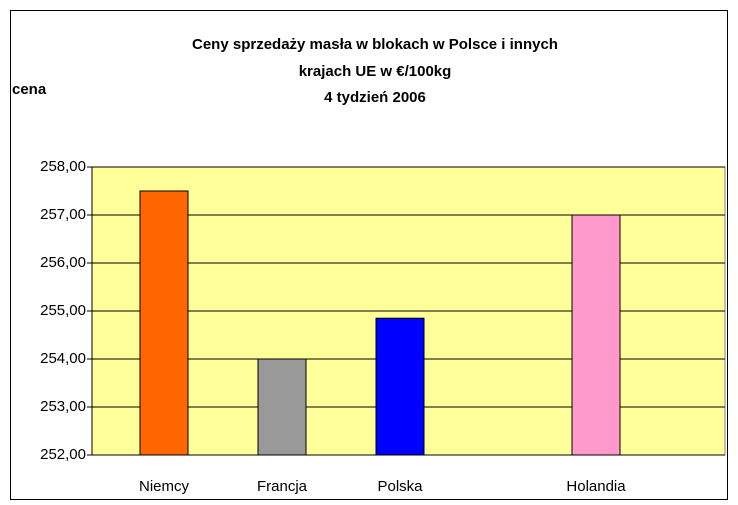 This screenshot has height=505, width=738. I want to click on y-tick-label: 258,00, so click(63, 166).